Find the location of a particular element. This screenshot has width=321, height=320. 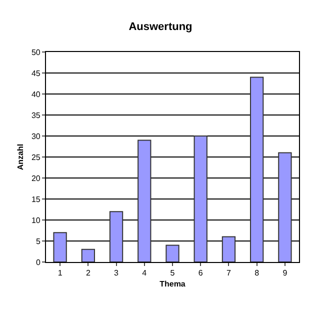

y-tick-label: 50 is located at coordinates (36, 52).